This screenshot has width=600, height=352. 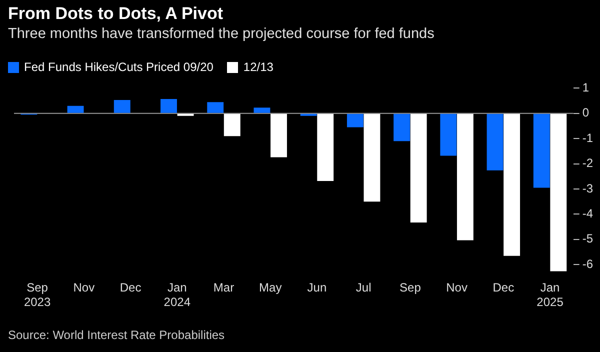 What do you see at coordinates (221, 34) in the screenshot?
I see `chart-subtitle: Three months have transformed the projected course for fed funds` at bounding box center [221, 34].